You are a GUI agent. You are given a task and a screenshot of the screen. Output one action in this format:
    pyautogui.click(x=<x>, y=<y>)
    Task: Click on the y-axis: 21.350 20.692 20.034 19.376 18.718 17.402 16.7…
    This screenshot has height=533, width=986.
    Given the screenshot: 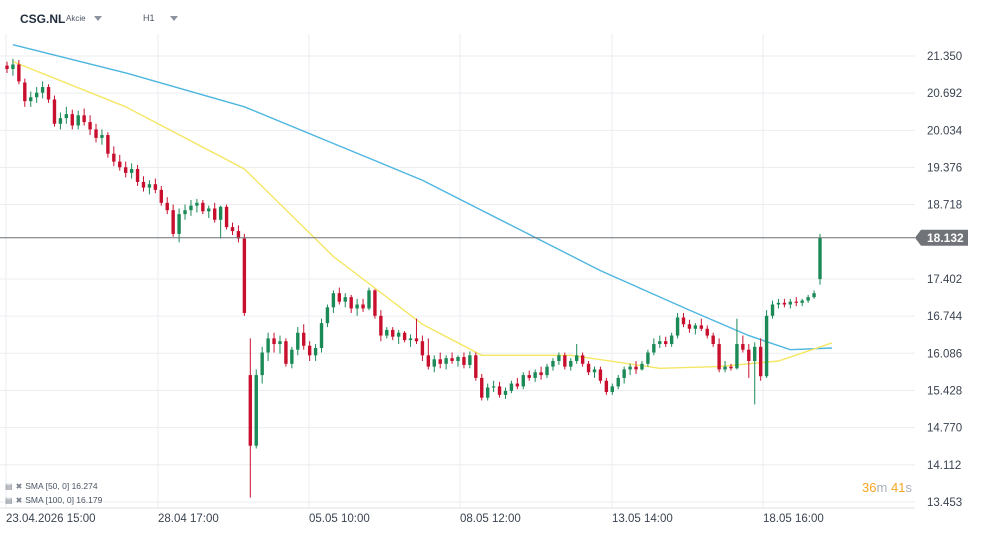 What is the action you would take?
    pyautogui.click(x=945, y=280)
    